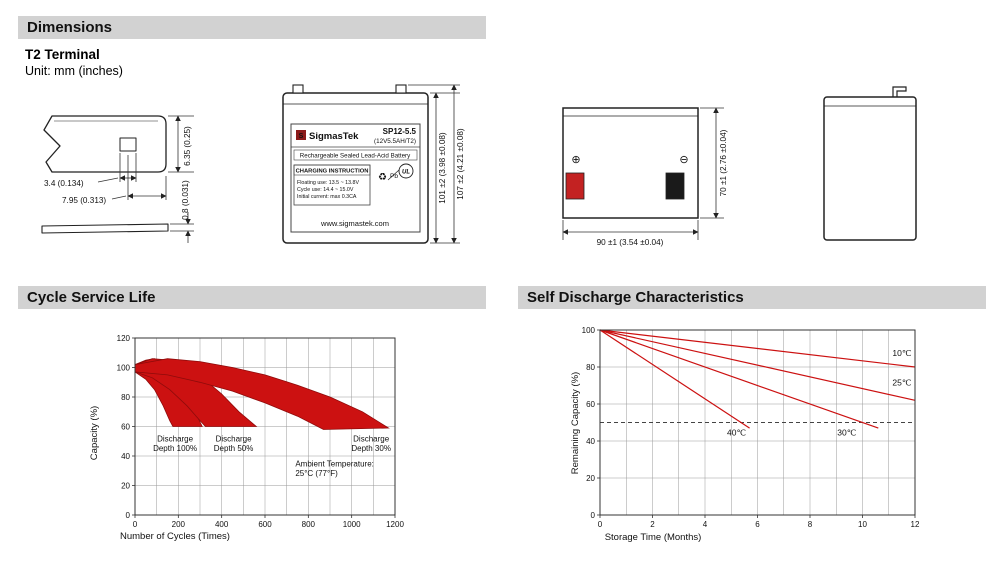 This screenshot has height=581, width=1000. What do you see at coordinates (630, 163) in the screenshot?
I see `top-view-outline` at bounding box center [630, 163].